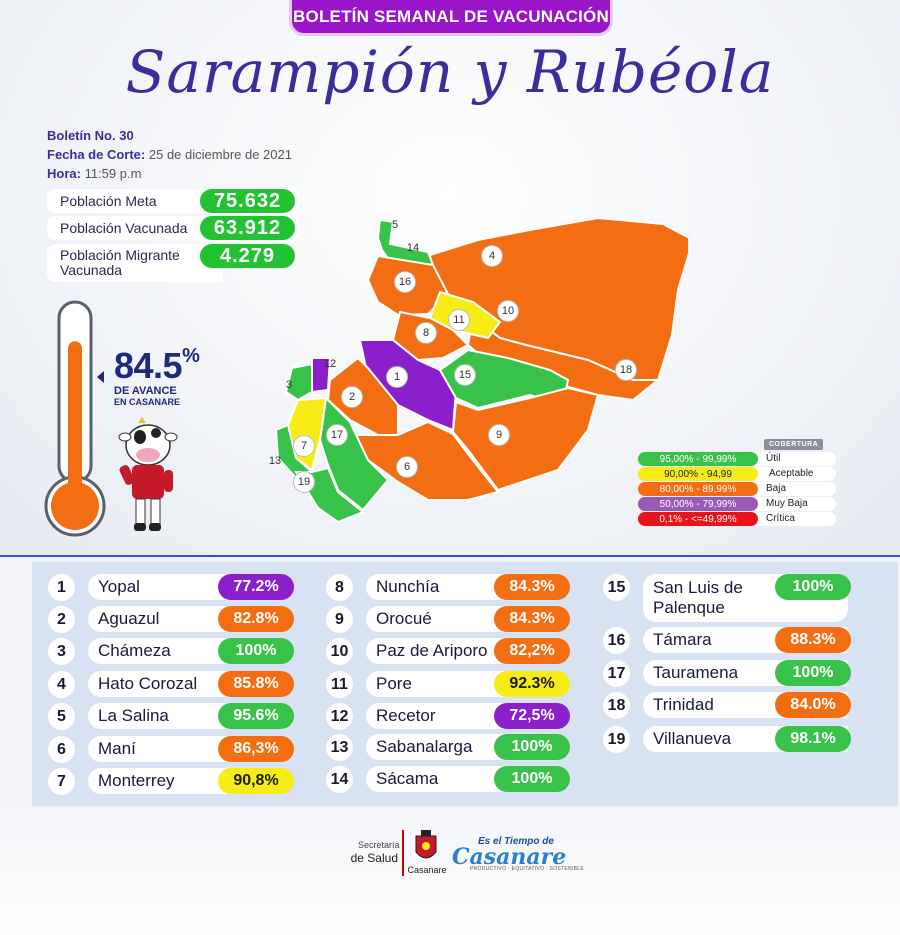  Describe the element at coordinates (191, 356) in the screenshot. I see `progress-unit: %` at that location.